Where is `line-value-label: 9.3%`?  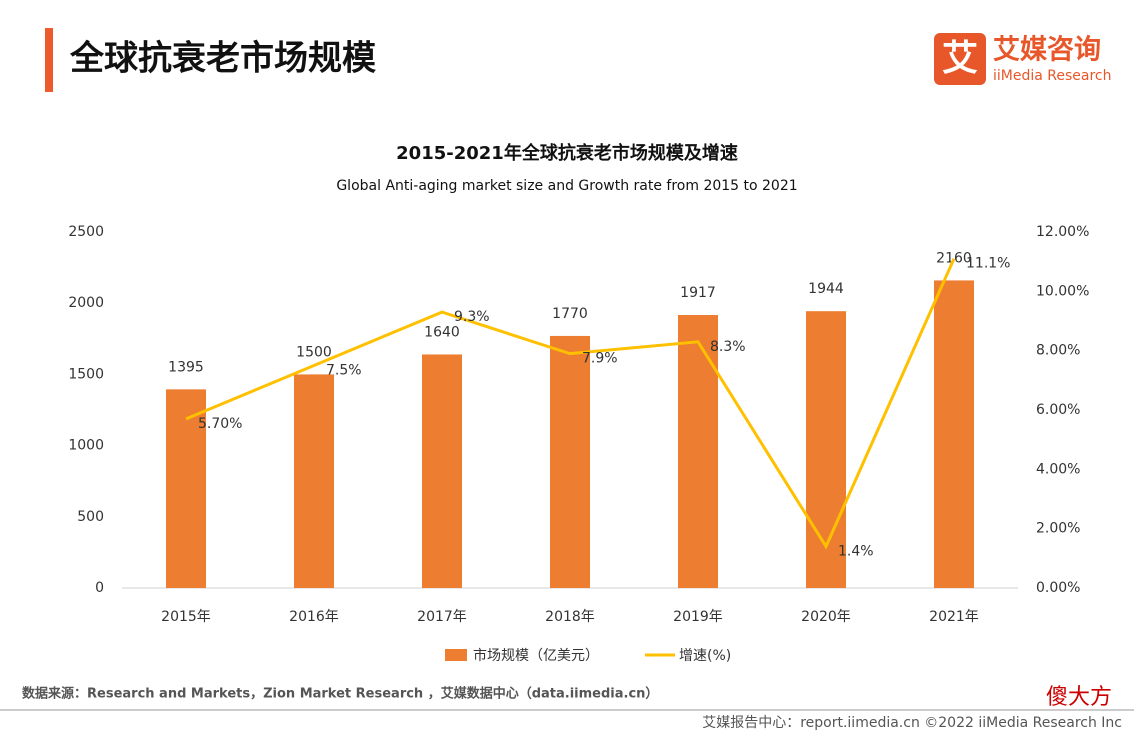
line-value-label: 9.3% is located at coordinates (472, 317).